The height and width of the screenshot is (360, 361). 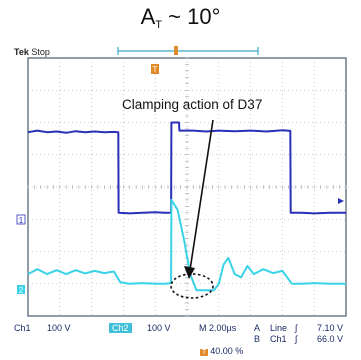 I want to click on trig-b-level: 66.0 V, so click(x=330, y=339).